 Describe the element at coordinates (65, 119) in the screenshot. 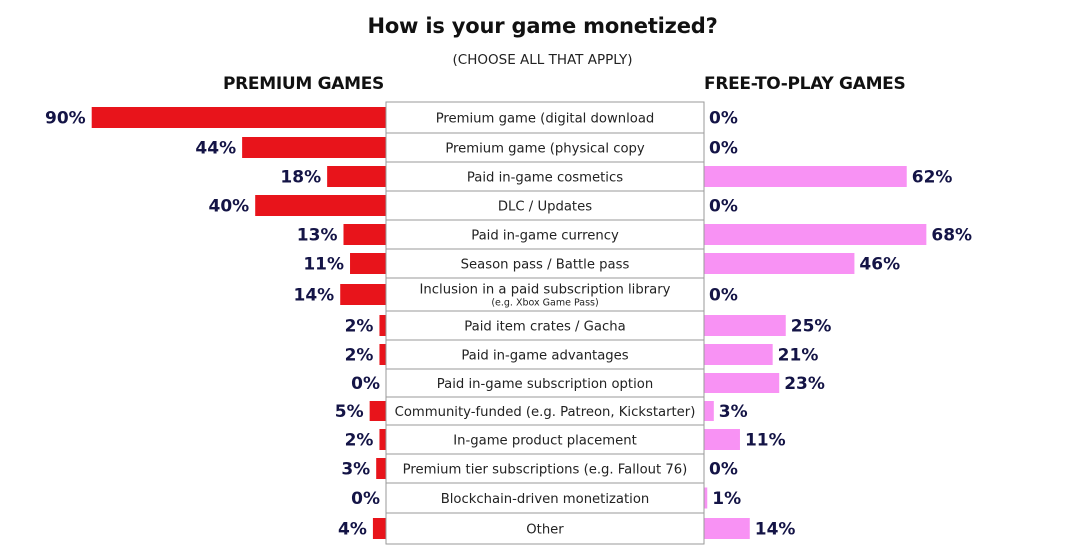

I see `premium-value-label: 90%` at that location.